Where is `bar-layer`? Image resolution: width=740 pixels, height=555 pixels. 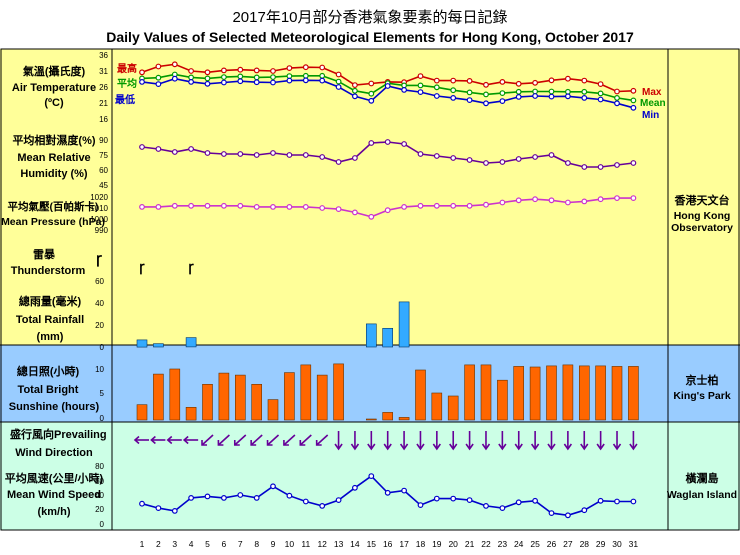
bar-layer is located at coordinates (387, 361).